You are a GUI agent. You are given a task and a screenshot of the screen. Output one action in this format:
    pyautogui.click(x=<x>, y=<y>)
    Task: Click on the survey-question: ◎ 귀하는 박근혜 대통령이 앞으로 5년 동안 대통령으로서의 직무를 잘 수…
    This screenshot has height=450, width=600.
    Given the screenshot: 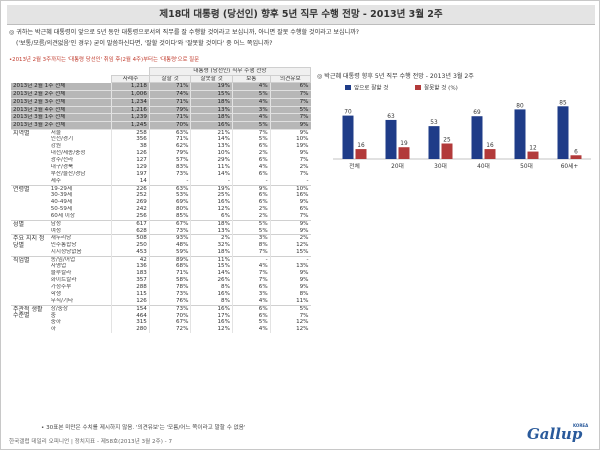 What is the action you would take?
    pyautogui.click(x=301, y=38)
    